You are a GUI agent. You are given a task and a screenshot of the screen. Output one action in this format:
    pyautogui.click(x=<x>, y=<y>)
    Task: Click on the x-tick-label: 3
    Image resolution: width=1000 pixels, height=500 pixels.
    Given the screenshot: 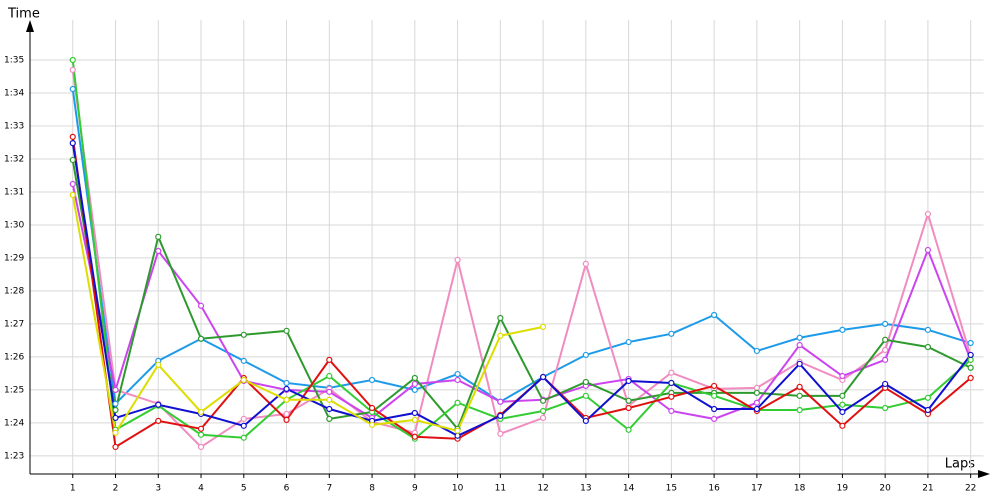 What is the action you would take?
    pyautogui.click(x=158, y=489)
    